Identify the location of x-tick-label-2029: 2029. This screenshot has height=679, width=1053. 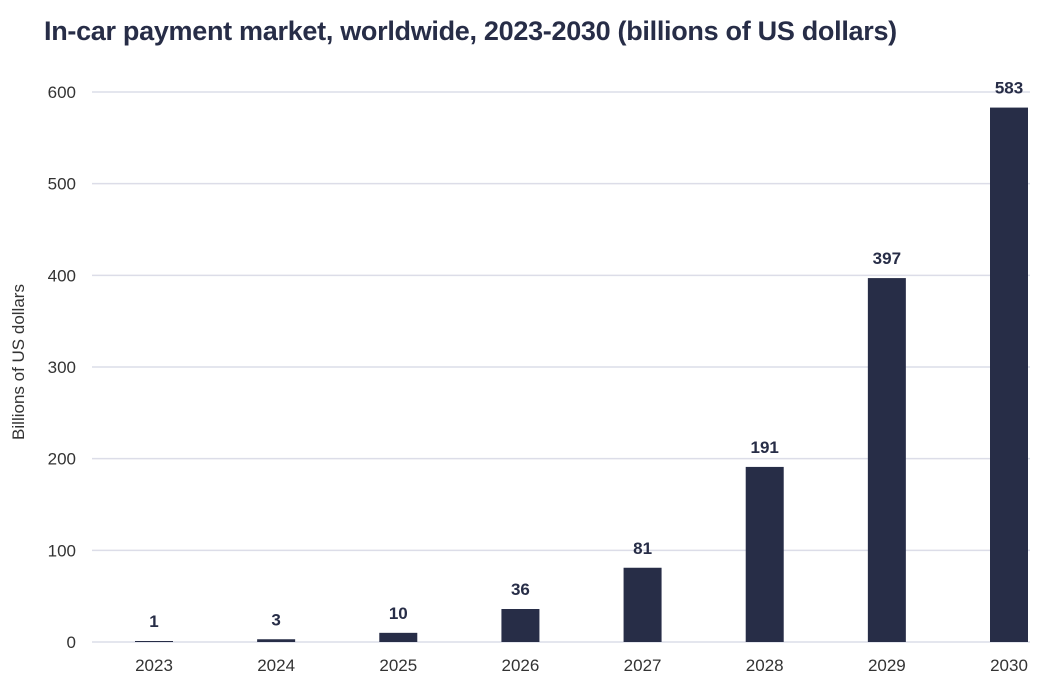
(887, 665).